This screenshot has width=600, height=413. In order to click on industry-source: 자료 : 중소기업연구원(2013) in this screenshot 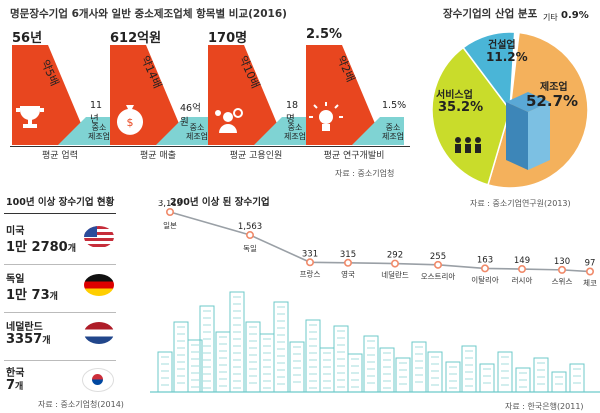, I will do `click(520, 203)`.